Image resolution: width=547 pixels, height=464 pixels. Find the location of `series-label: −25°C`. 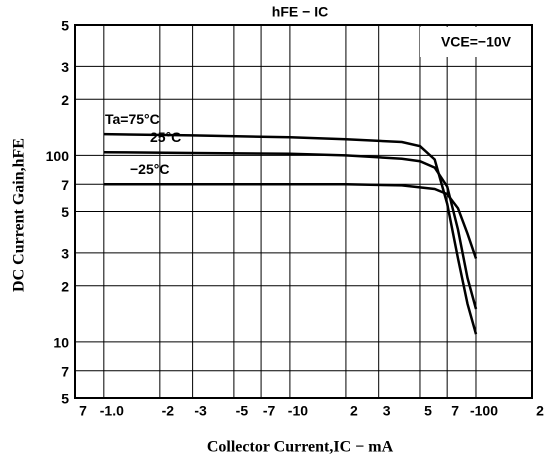

series-label: −25°C is located at coordinates (149, 169).